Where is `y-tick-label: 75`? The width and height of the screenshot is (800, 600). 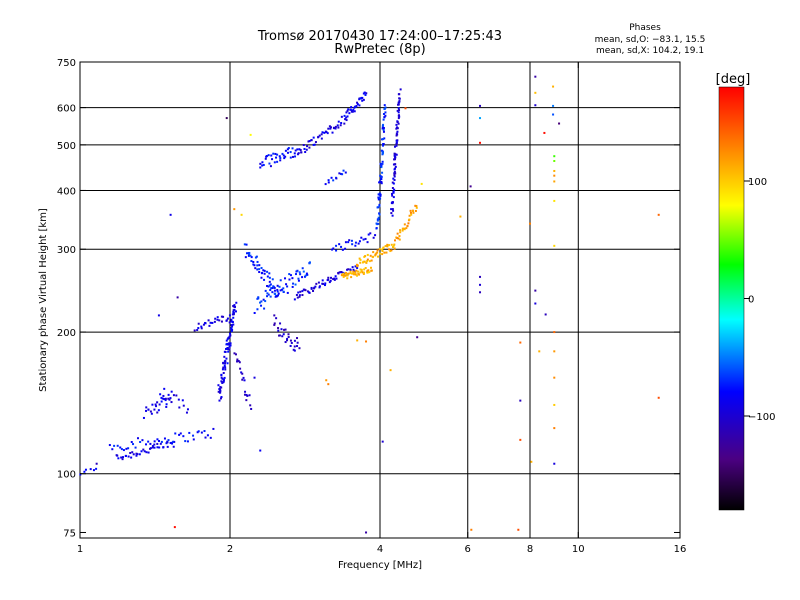
y-tick-label: 75 is located at coordinates (69, 533).